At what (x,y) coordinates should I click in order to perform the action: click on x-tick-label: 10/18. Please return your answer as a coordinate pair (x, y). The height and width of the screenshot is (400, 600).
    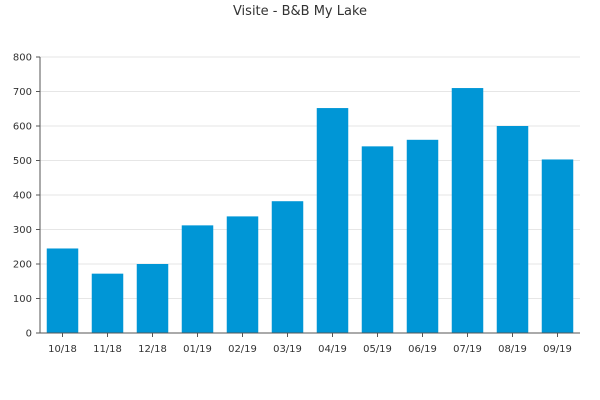
    Looking at the image, I should click on (62, 349).